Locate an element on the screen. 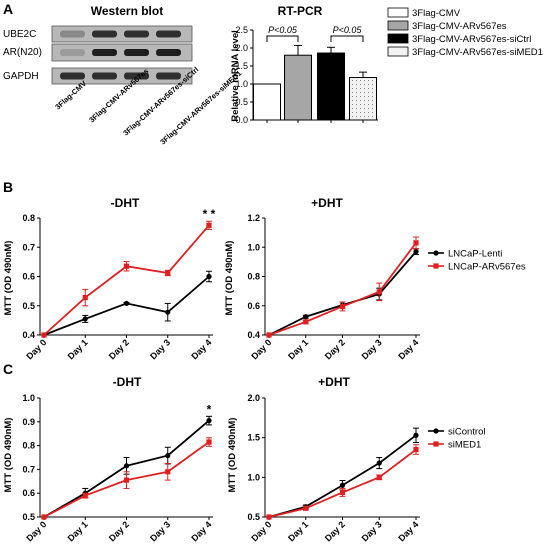  legend-label: 3Flag-CMV is located at coordinates (436, 13).